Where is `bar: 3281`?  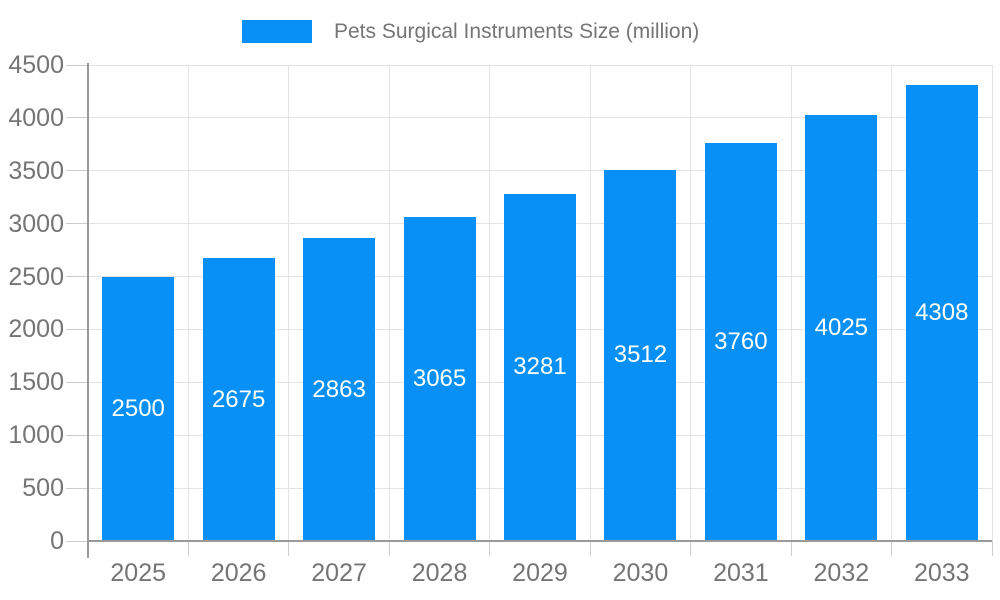
bar: 3281 is located at coordinates (540, 367).